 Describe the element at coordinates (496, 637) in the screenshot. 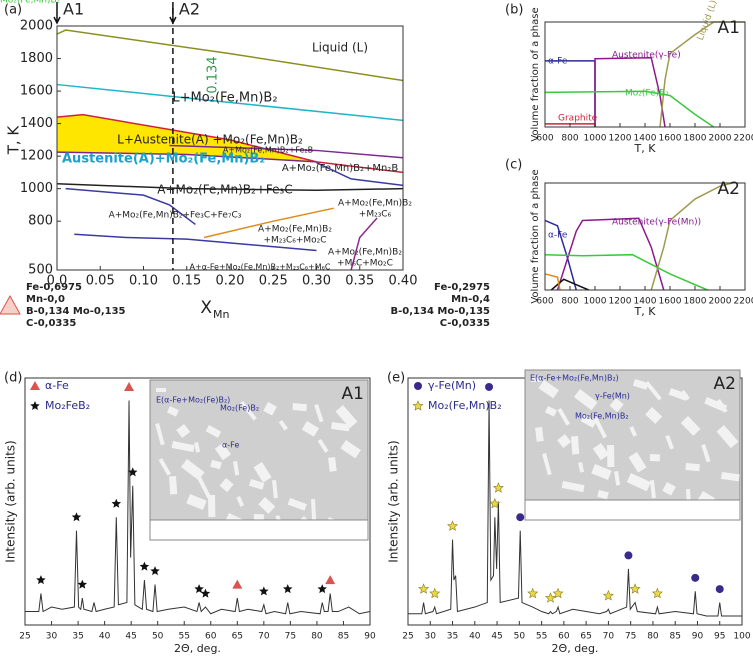

I see `x-tick-label: 45` at that location.